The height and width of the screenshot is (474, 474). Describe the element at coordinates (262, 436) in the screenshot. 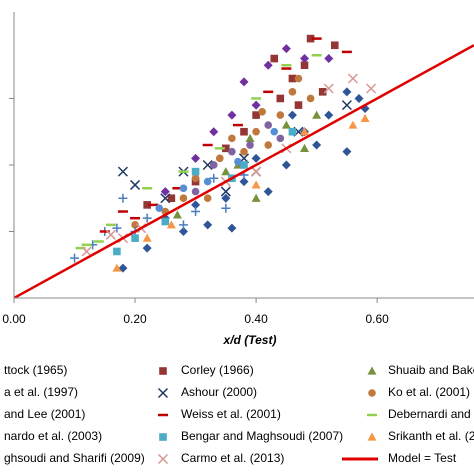

I see `legend-label: Bengar and Maghsoudi (2007)` at that location.